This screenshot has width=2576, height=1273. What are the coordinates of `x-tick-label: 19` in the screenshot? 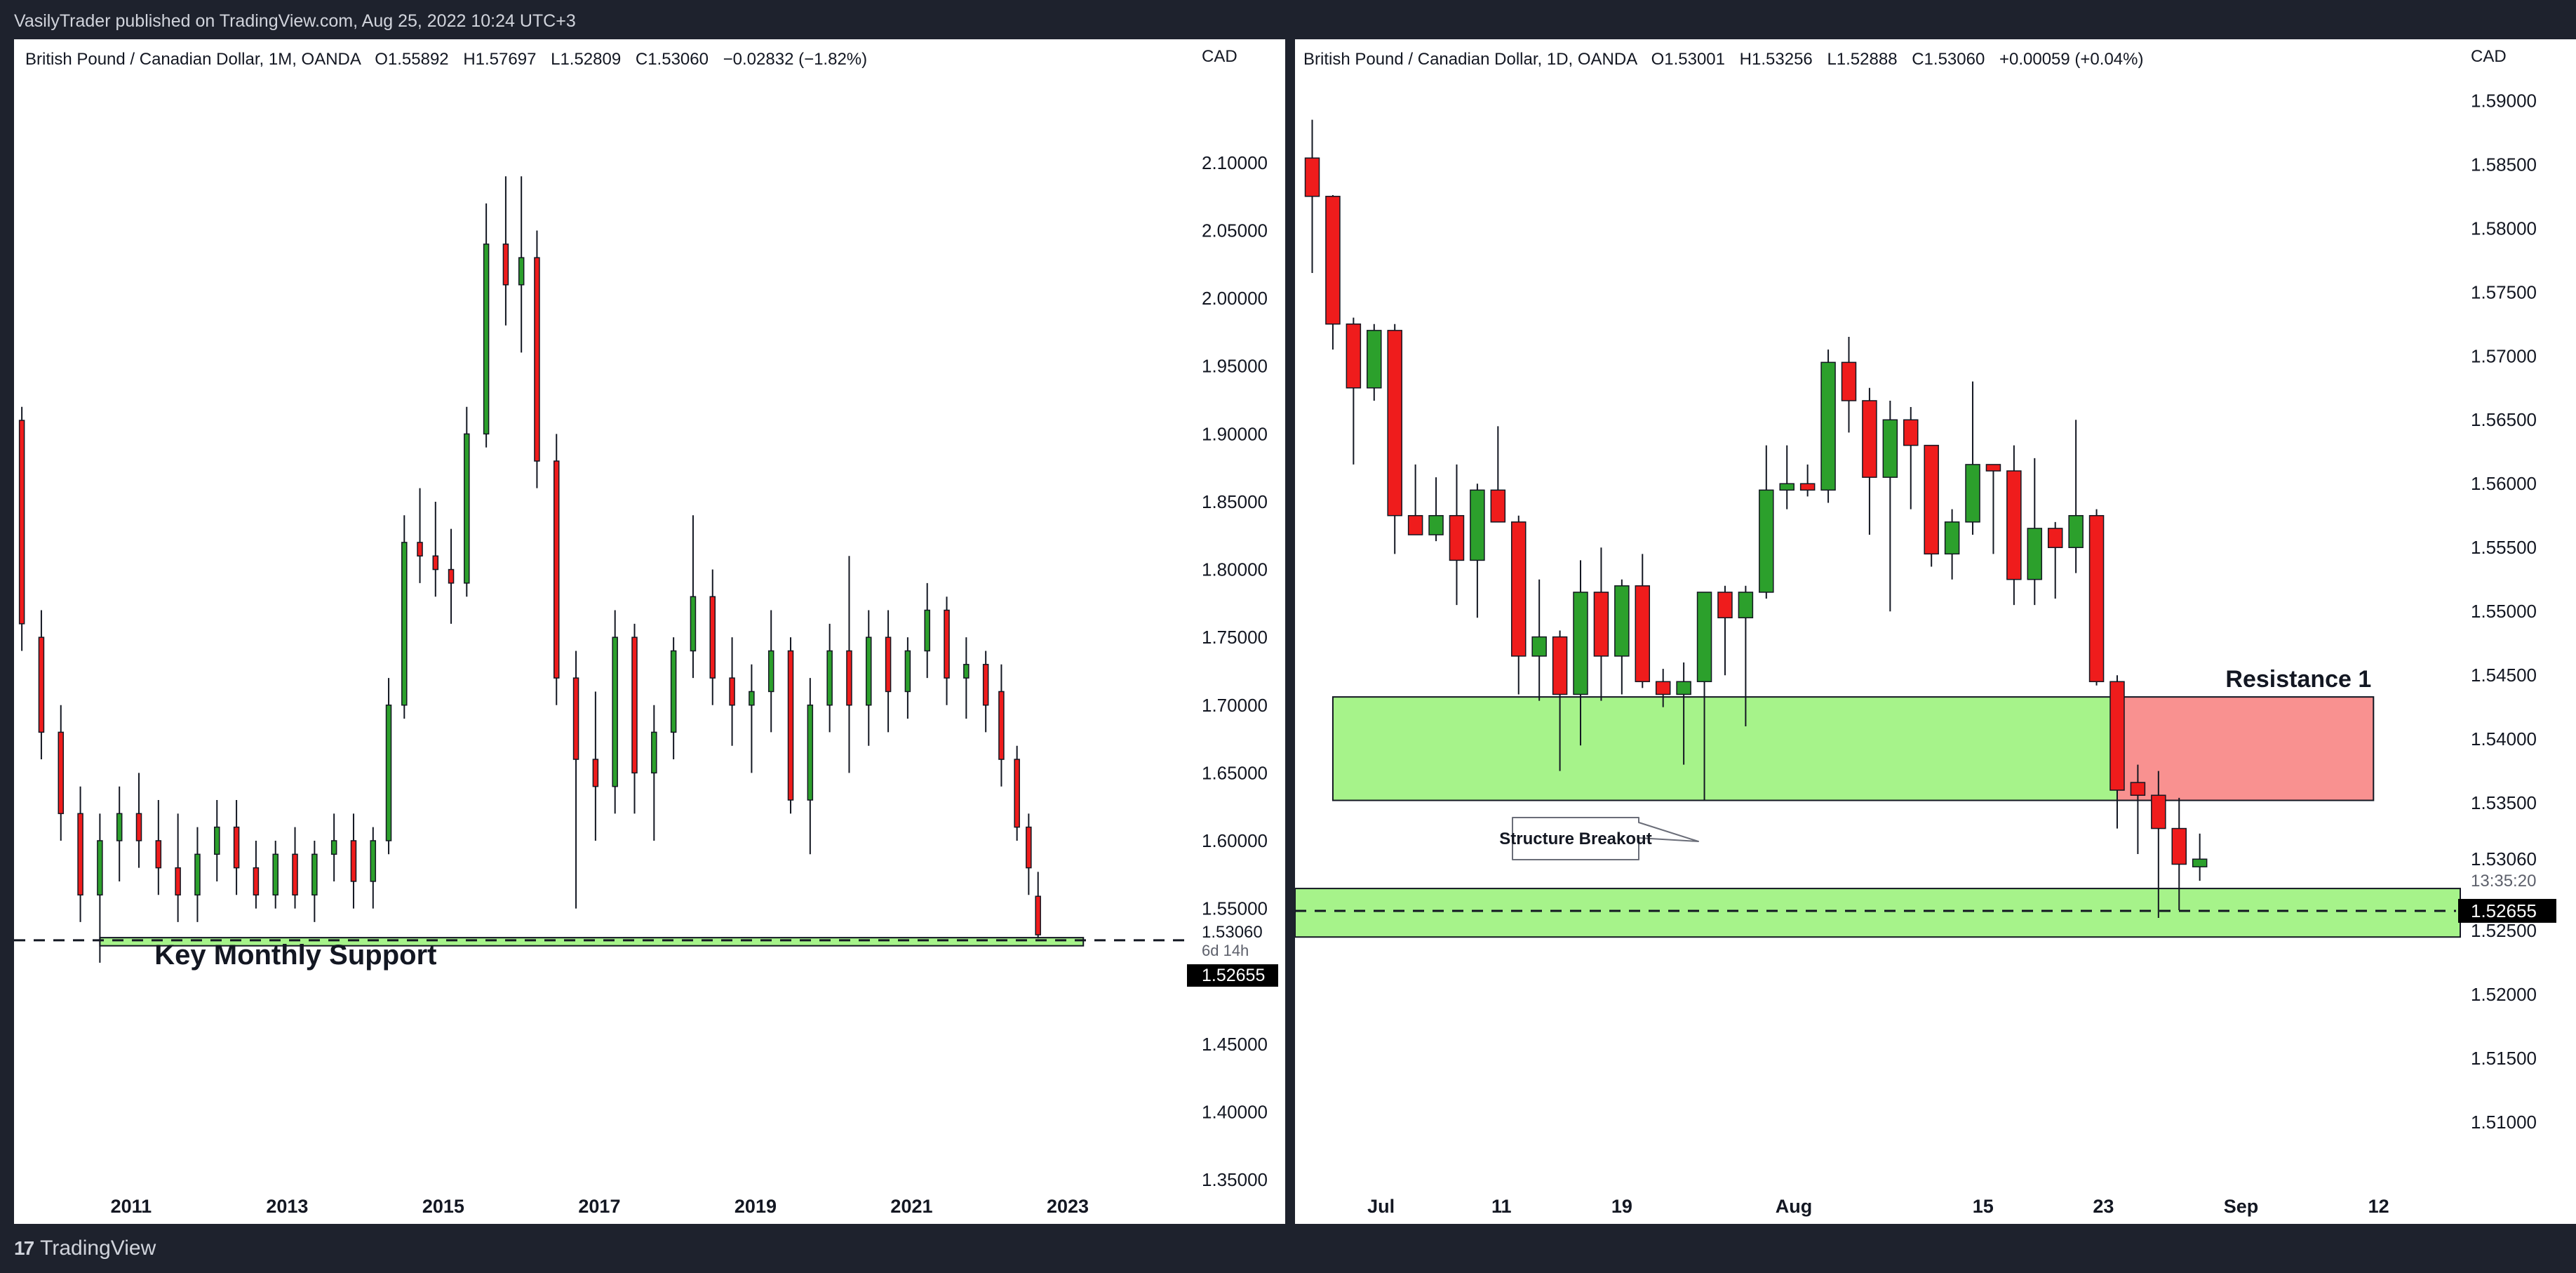 It's located at (1621, 1206).